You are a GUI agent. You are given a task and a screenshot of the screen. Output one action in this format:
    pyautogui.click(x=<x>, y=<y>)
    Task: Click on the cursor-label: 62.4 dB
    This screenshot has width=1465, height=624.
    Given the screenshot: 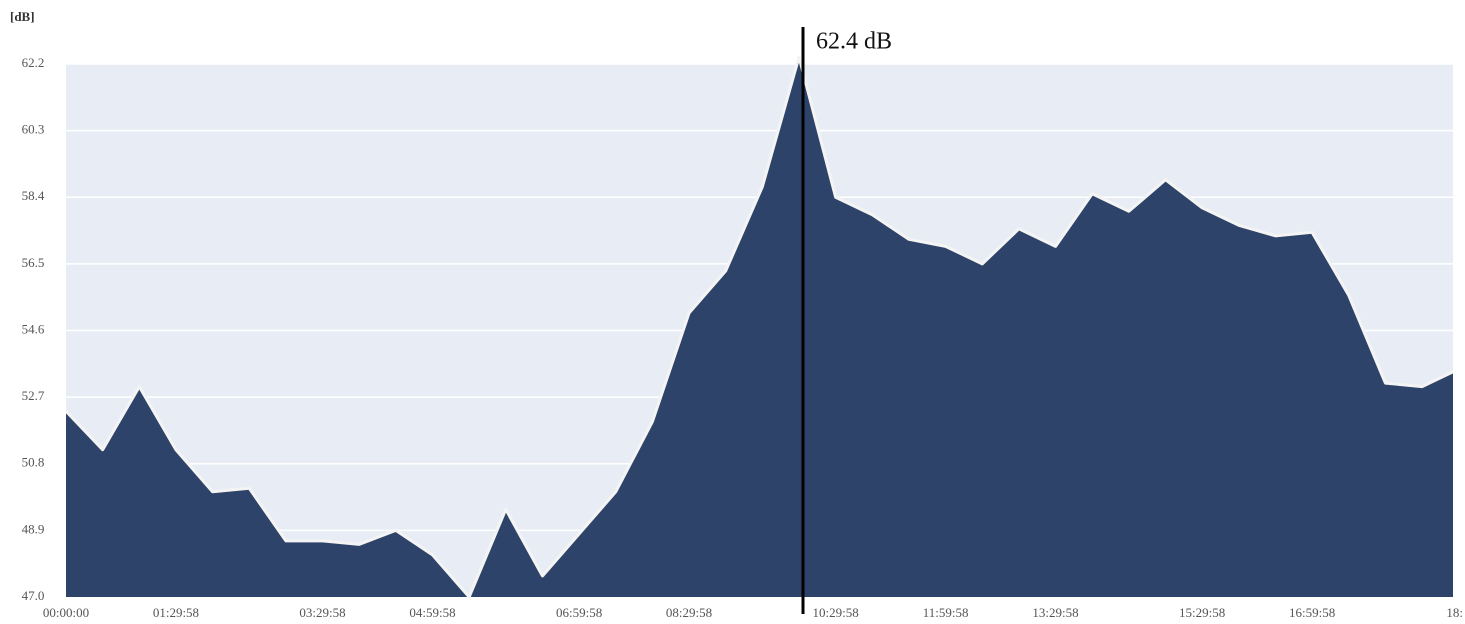 What is the action you would take?
    pyautogui.click(x=854, y=42)
    